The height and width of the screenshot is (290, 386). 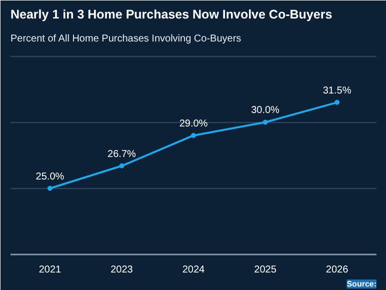 What do you see at coordinates (337, 90) in the screenshot?
I see `data-label: 31.5%` at bounding box center [337, 90].